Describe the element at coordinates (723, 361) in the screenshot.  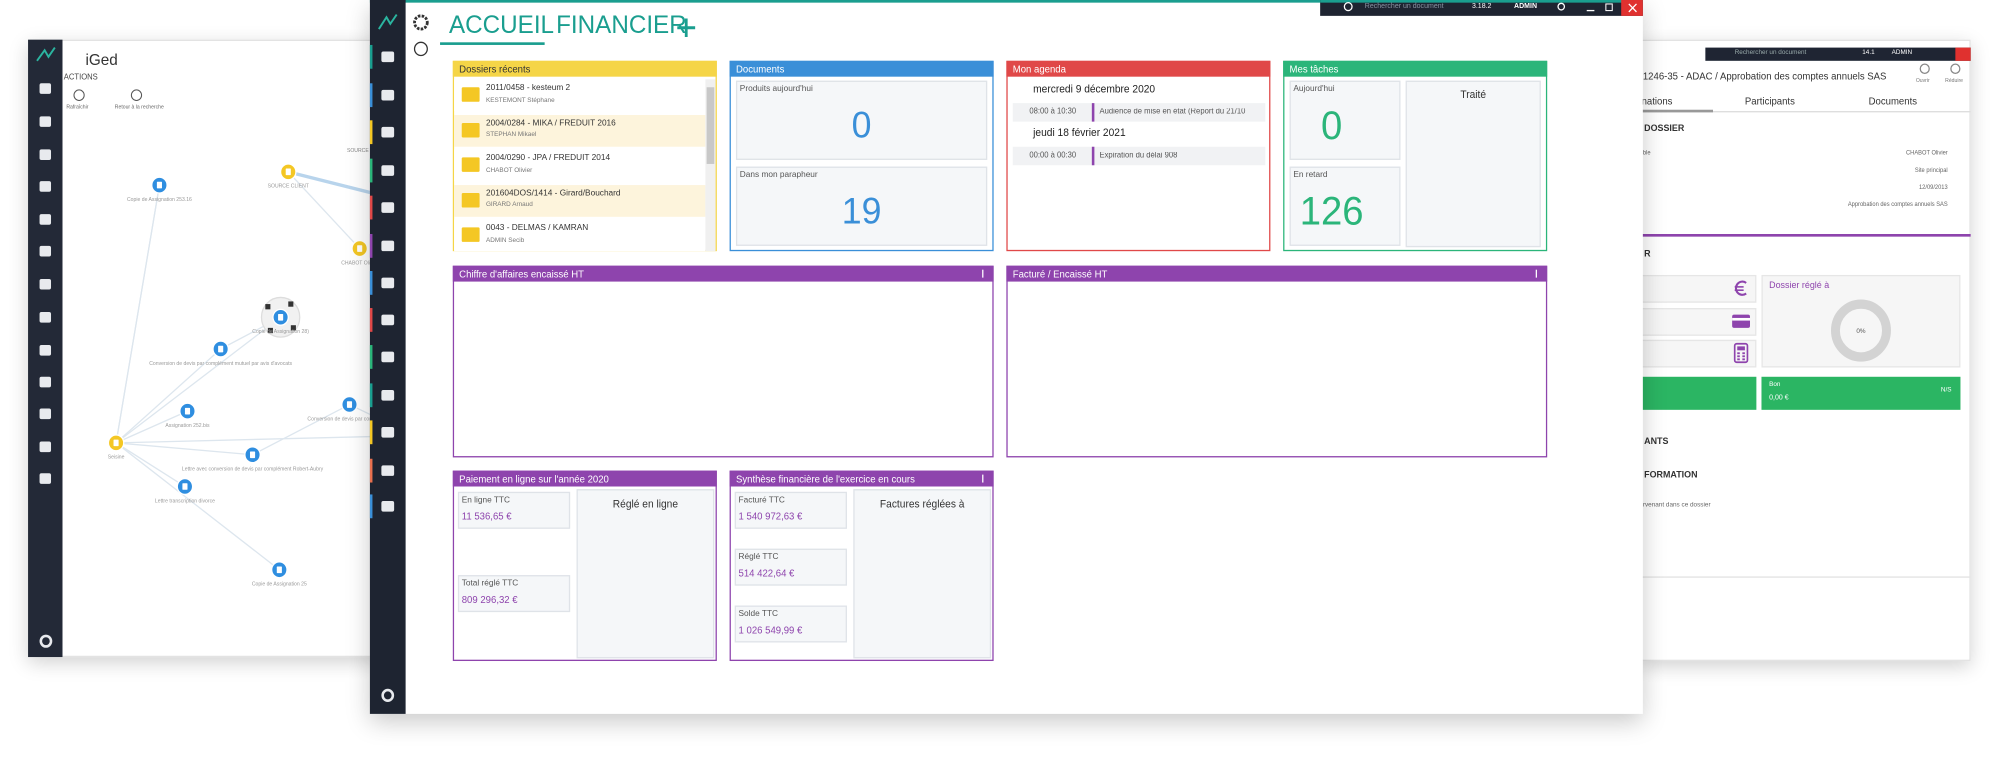
I see `revenue-panel` at that location.